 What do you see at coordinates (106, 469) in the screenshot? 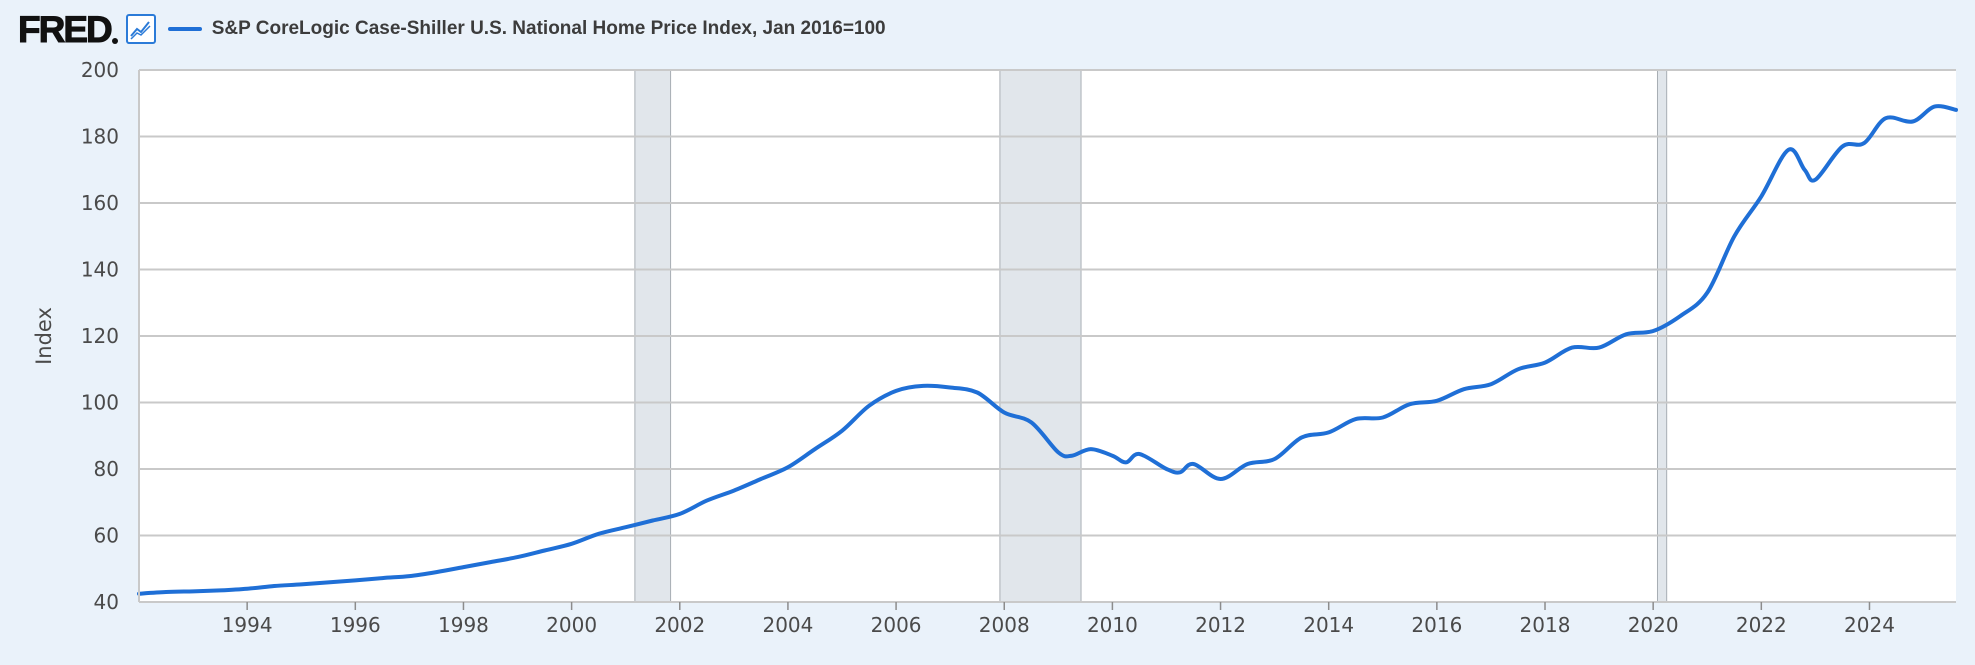
I see `y-tick-label-80: 80` at bounding box center [106, 469].